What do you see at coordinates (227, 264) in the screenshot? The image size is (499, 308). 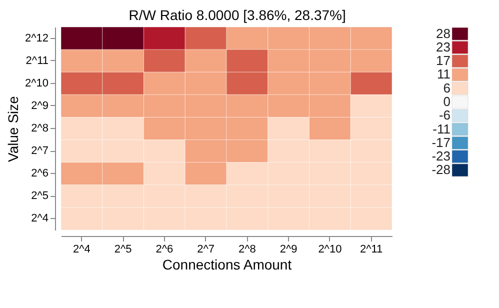 I see `x-axis-title: Connections Amount` at bounding box center [227, 264].